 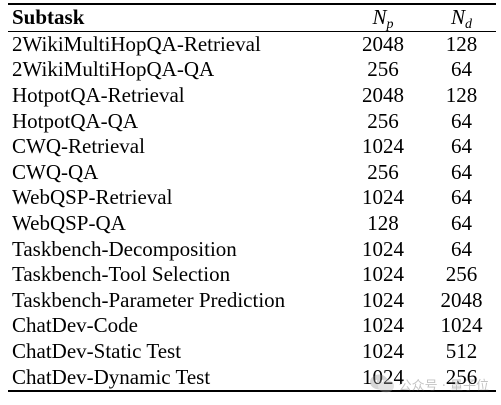 What do you see at coordinates (252, 326) in the screenshot?
I see `table-row: ChatDev-Code 1024 1024` at bounding box center [252, 326].